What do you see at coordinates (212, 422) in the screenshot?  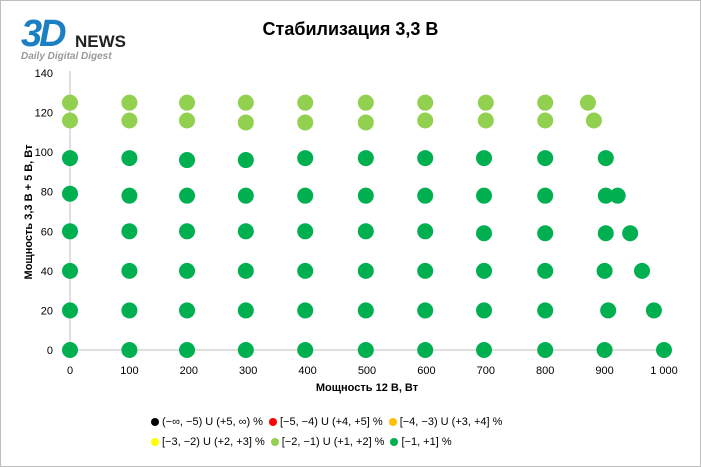 I see `legend-label: (−∞, −5) U (+5, ∞) %` at bounding box center [212, 422].